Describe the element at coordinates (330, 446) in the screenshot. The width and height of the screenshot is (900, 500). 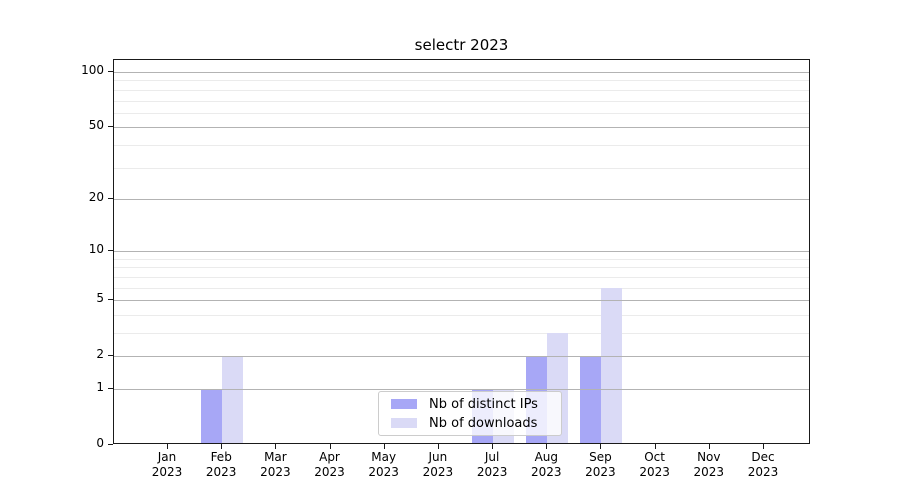
I see `x-tick-apr` at that location.